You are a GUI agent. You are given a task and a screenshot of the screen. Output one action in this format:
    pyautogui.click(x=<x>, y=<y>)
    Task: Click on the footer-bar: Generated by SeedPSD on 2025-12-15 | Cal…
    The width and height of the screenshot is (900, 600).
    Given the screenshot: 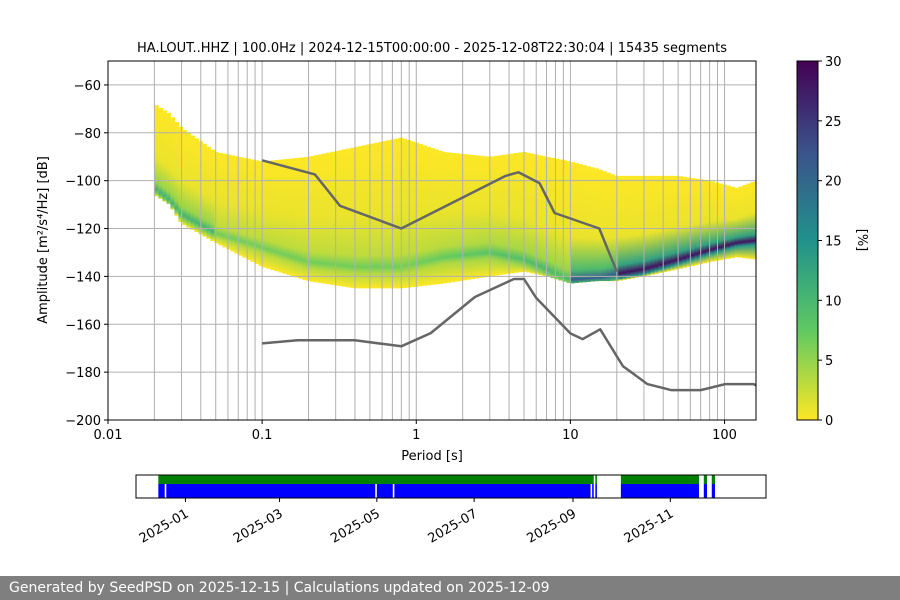 What is the action you would take?
    pyautogui.click(x=450, y=588)
    